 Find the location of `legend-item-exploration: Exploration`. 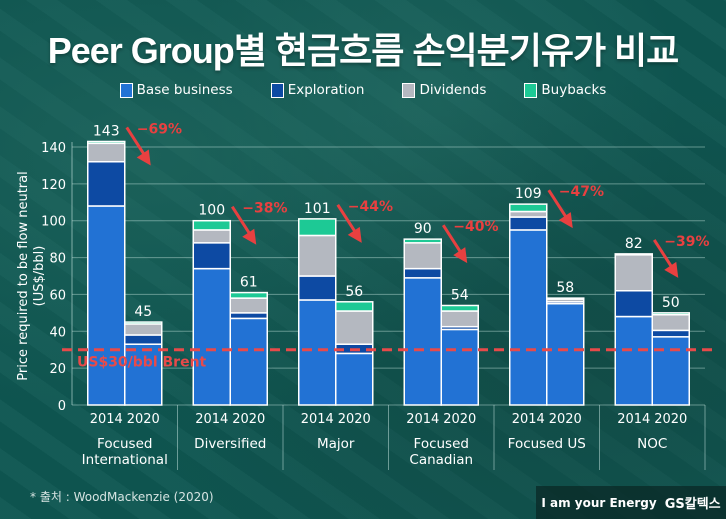

legend-item-exploration: Exploration is located at coordinates (317, 90).